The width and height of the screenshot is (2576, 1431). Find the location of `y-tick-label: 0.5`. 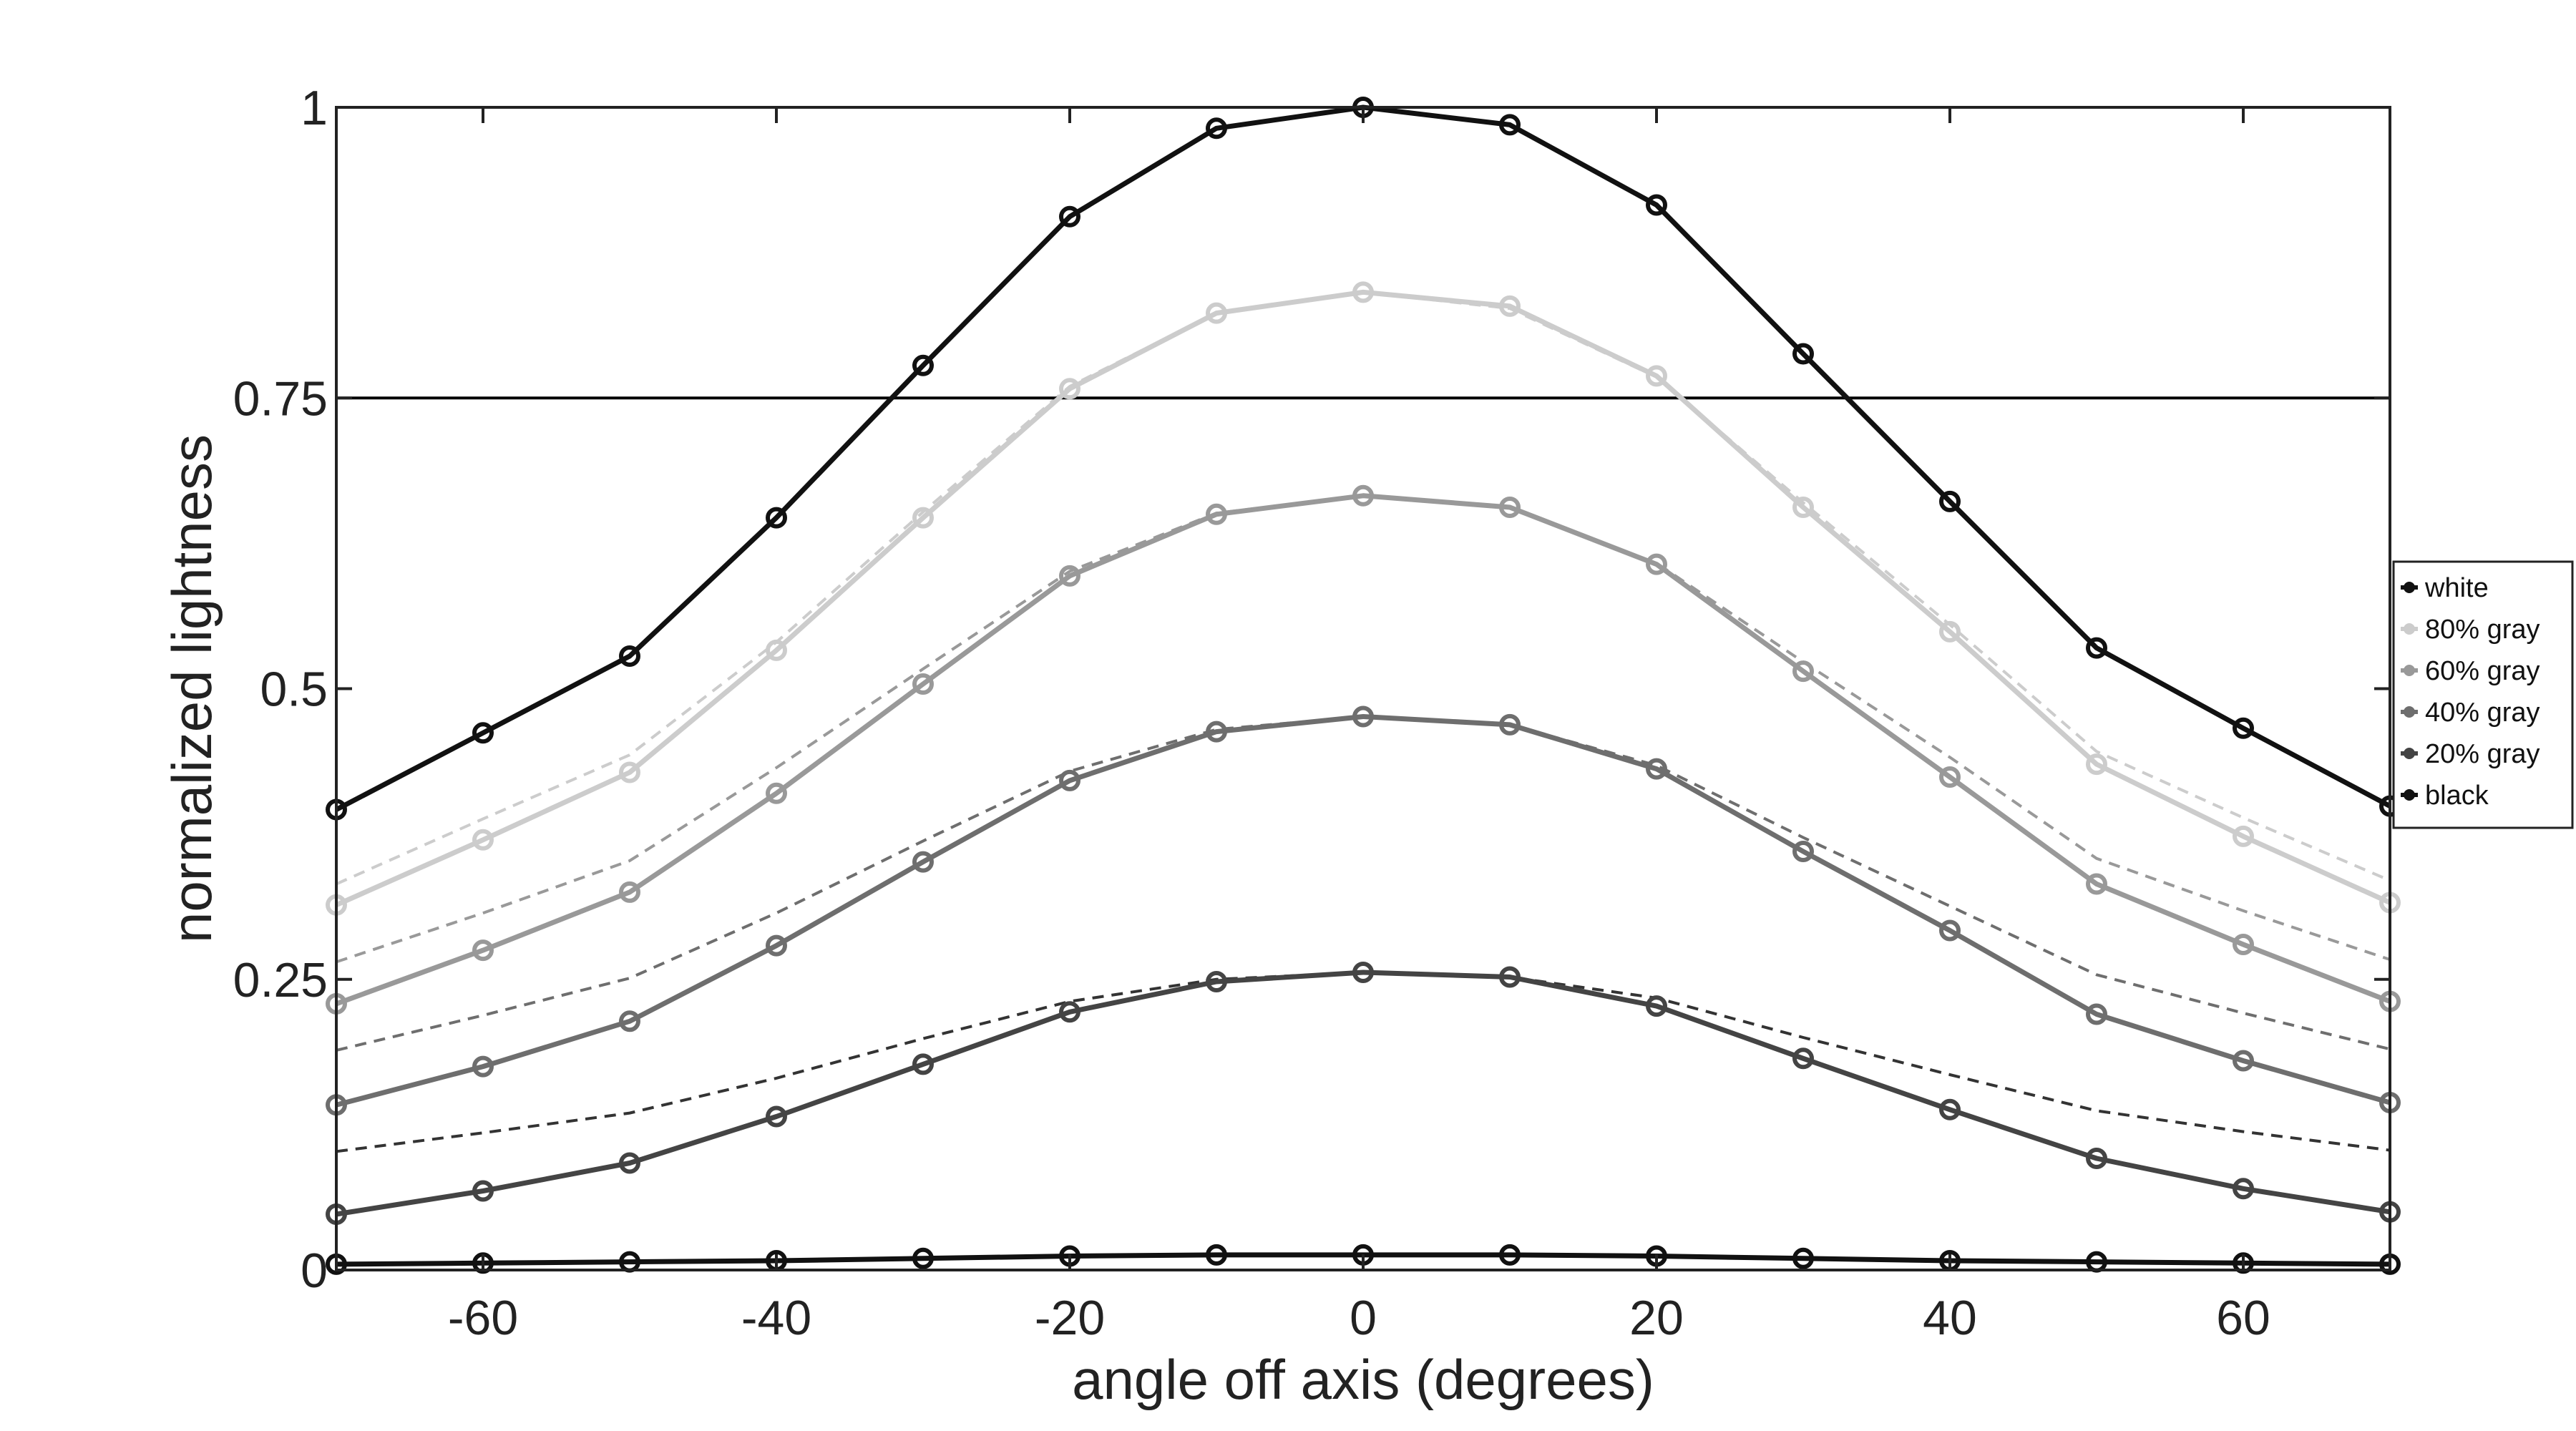

y-tick-label: 0.5 is located at coordinates (294, 690).